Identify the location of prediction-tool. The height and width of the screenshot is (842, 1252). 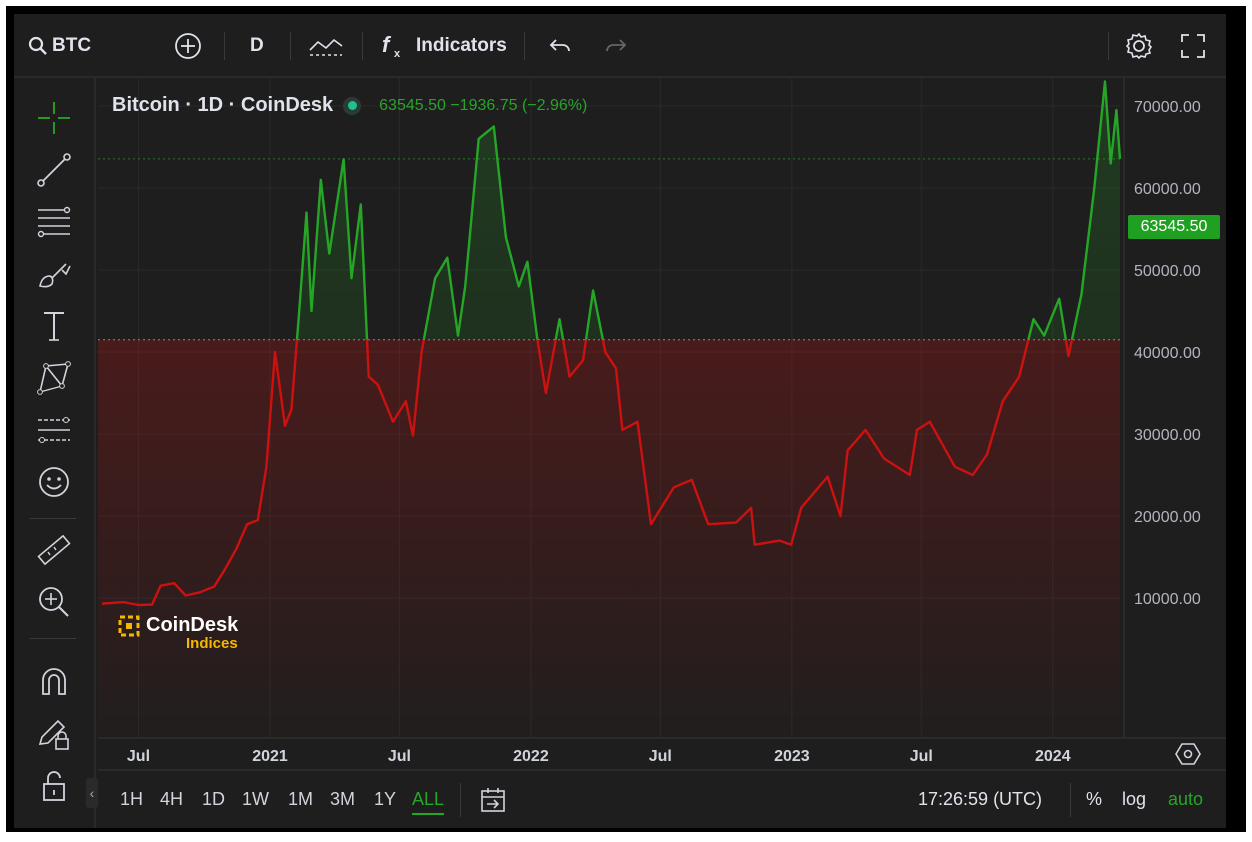
(54, 430).